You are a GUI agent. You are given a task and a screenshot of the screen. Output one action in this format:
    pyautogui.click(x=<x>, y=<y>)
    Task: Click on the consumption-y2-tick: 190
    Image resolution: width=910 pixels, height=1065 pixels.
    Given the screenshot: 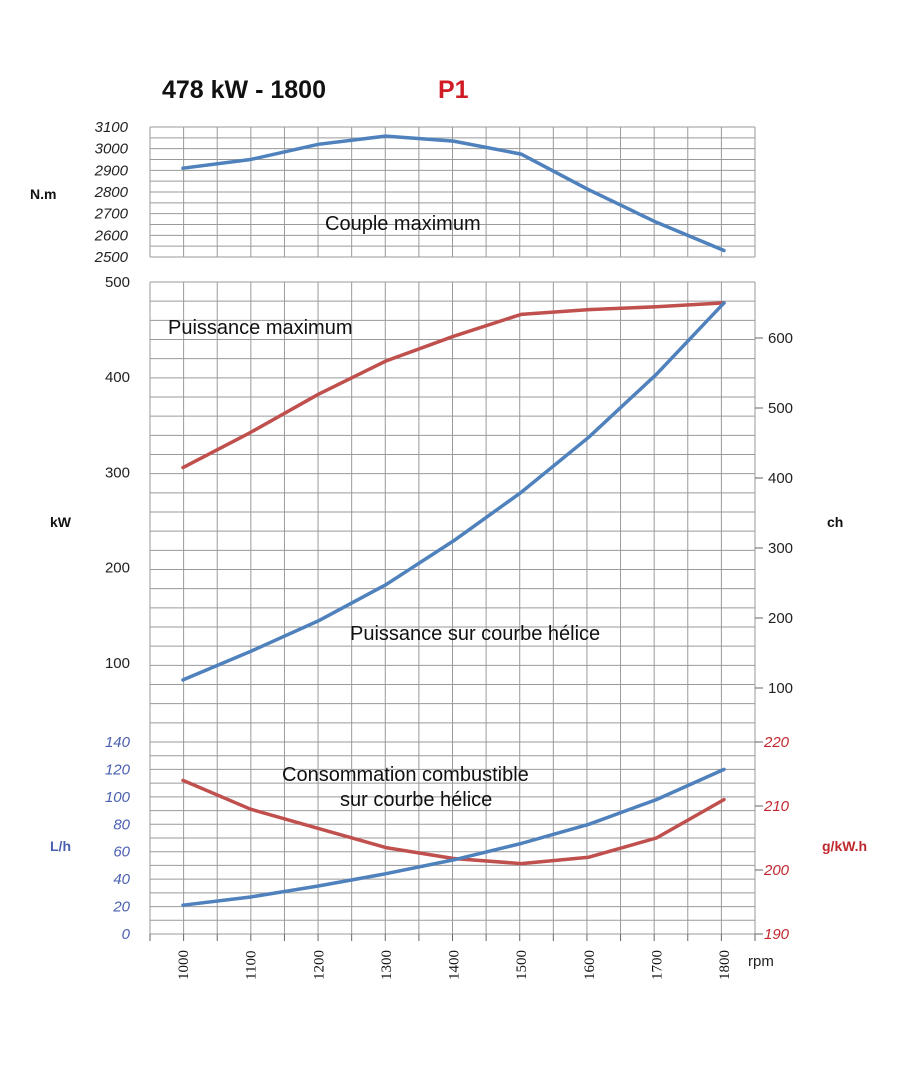 What is the action you would take?
    pyautogui.click(x=777, y=934)
    